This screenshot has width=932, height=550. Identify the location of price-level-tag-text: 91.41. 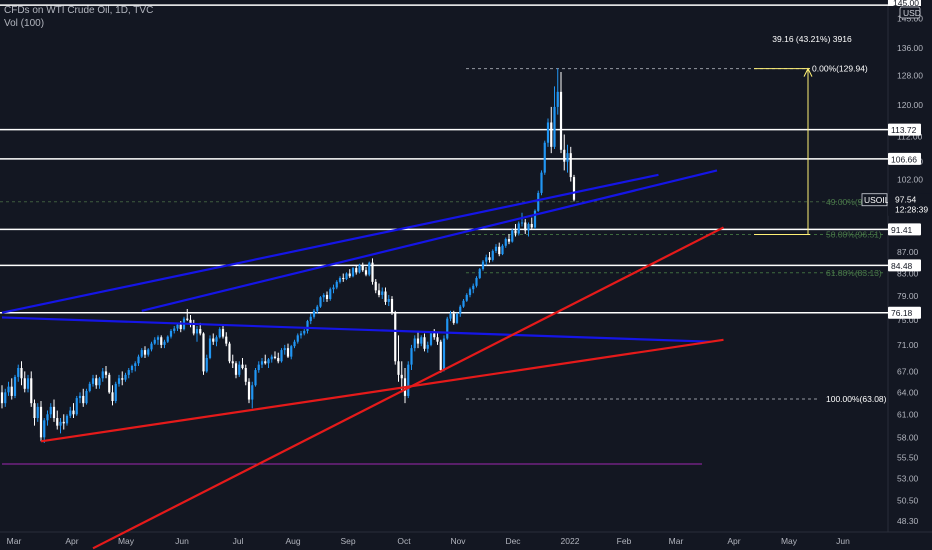
(902, 230).